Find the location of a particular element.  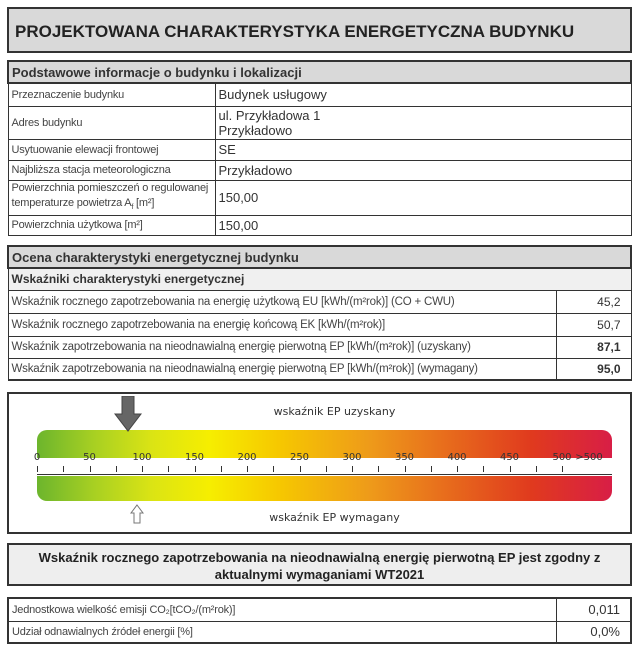

label-address: Adres budynku is located at coordinates (111, 122).